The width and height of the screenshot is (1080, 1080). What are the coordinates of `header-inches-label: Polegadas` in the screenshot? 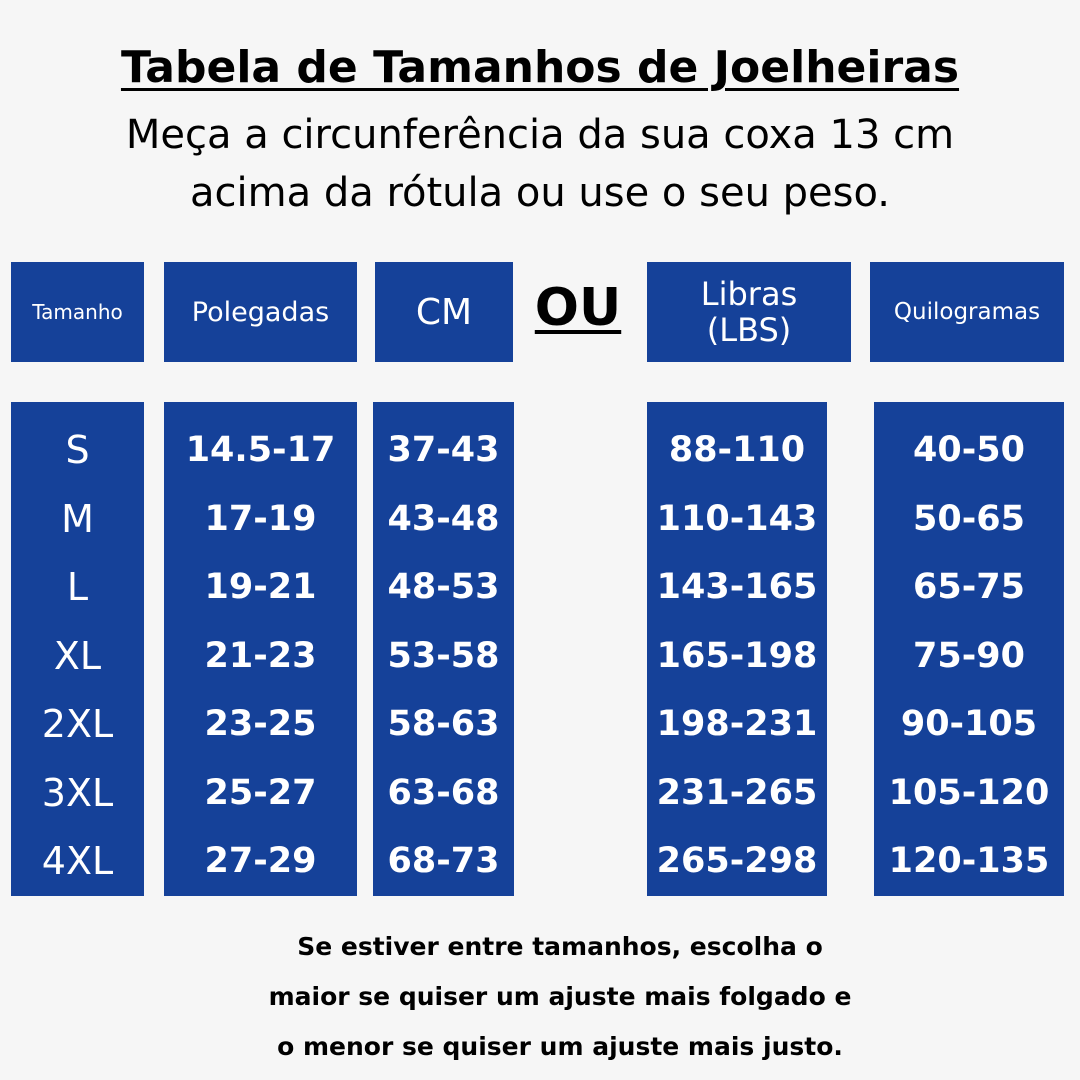 It's located at (260, 312).